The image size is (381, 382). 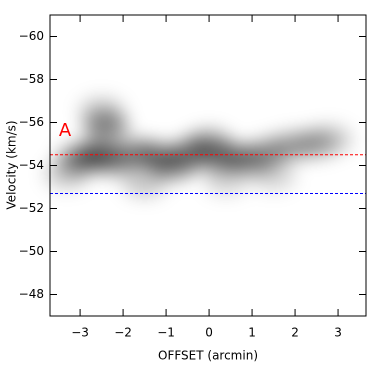 What do you see at coordinates (208, 356) in the screenshot?
I see `x-axis-label: OFFSET (arcmin)` at bounding box center [208, 356].